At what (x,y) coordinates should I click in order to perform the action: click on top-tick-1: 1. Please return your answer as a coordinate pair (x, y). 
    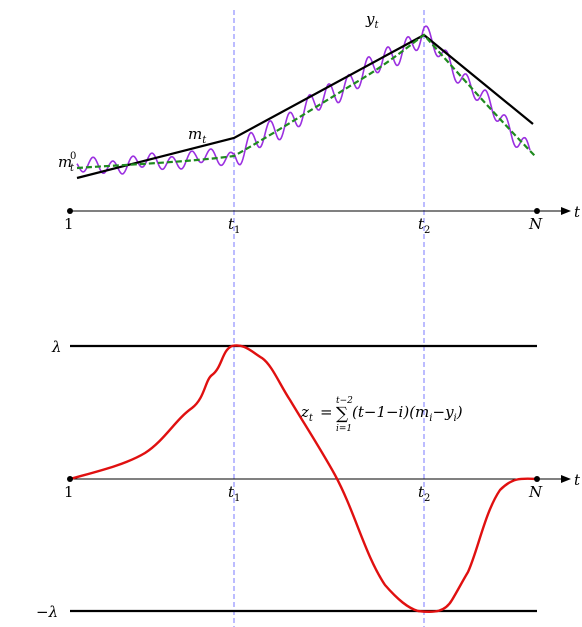
    Looking at the image, I should click on (69, 224).